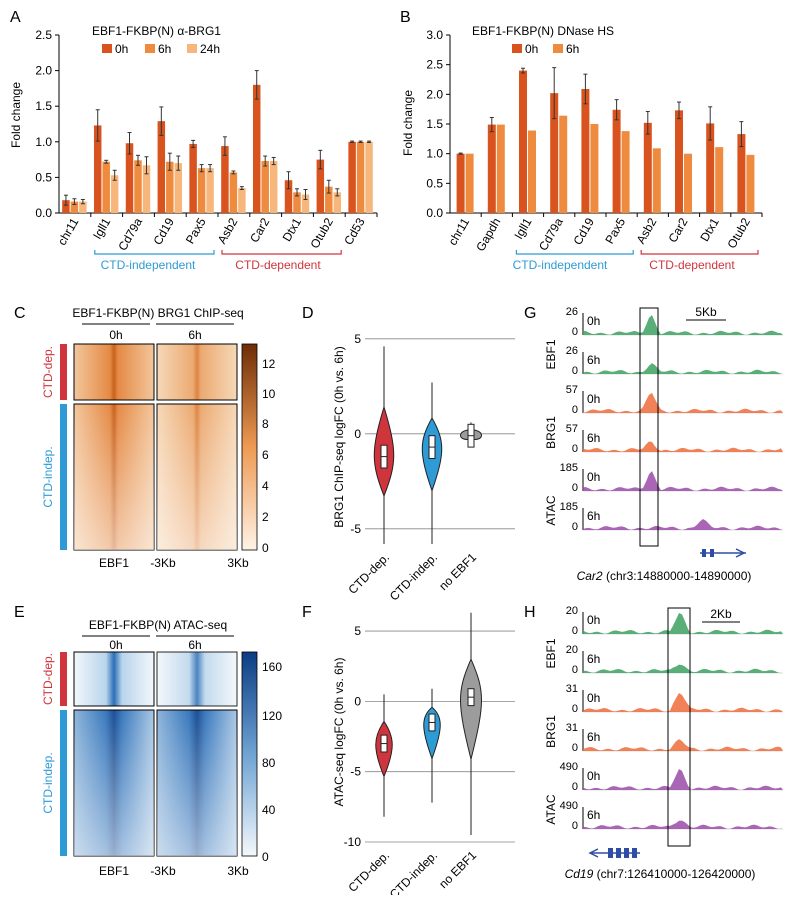 The width and height of the screenshot is (790, 900). Describe the element at coordinates (16, 115) in the screenshot. I see `chart-a-ylabel: Fold change` at that location.